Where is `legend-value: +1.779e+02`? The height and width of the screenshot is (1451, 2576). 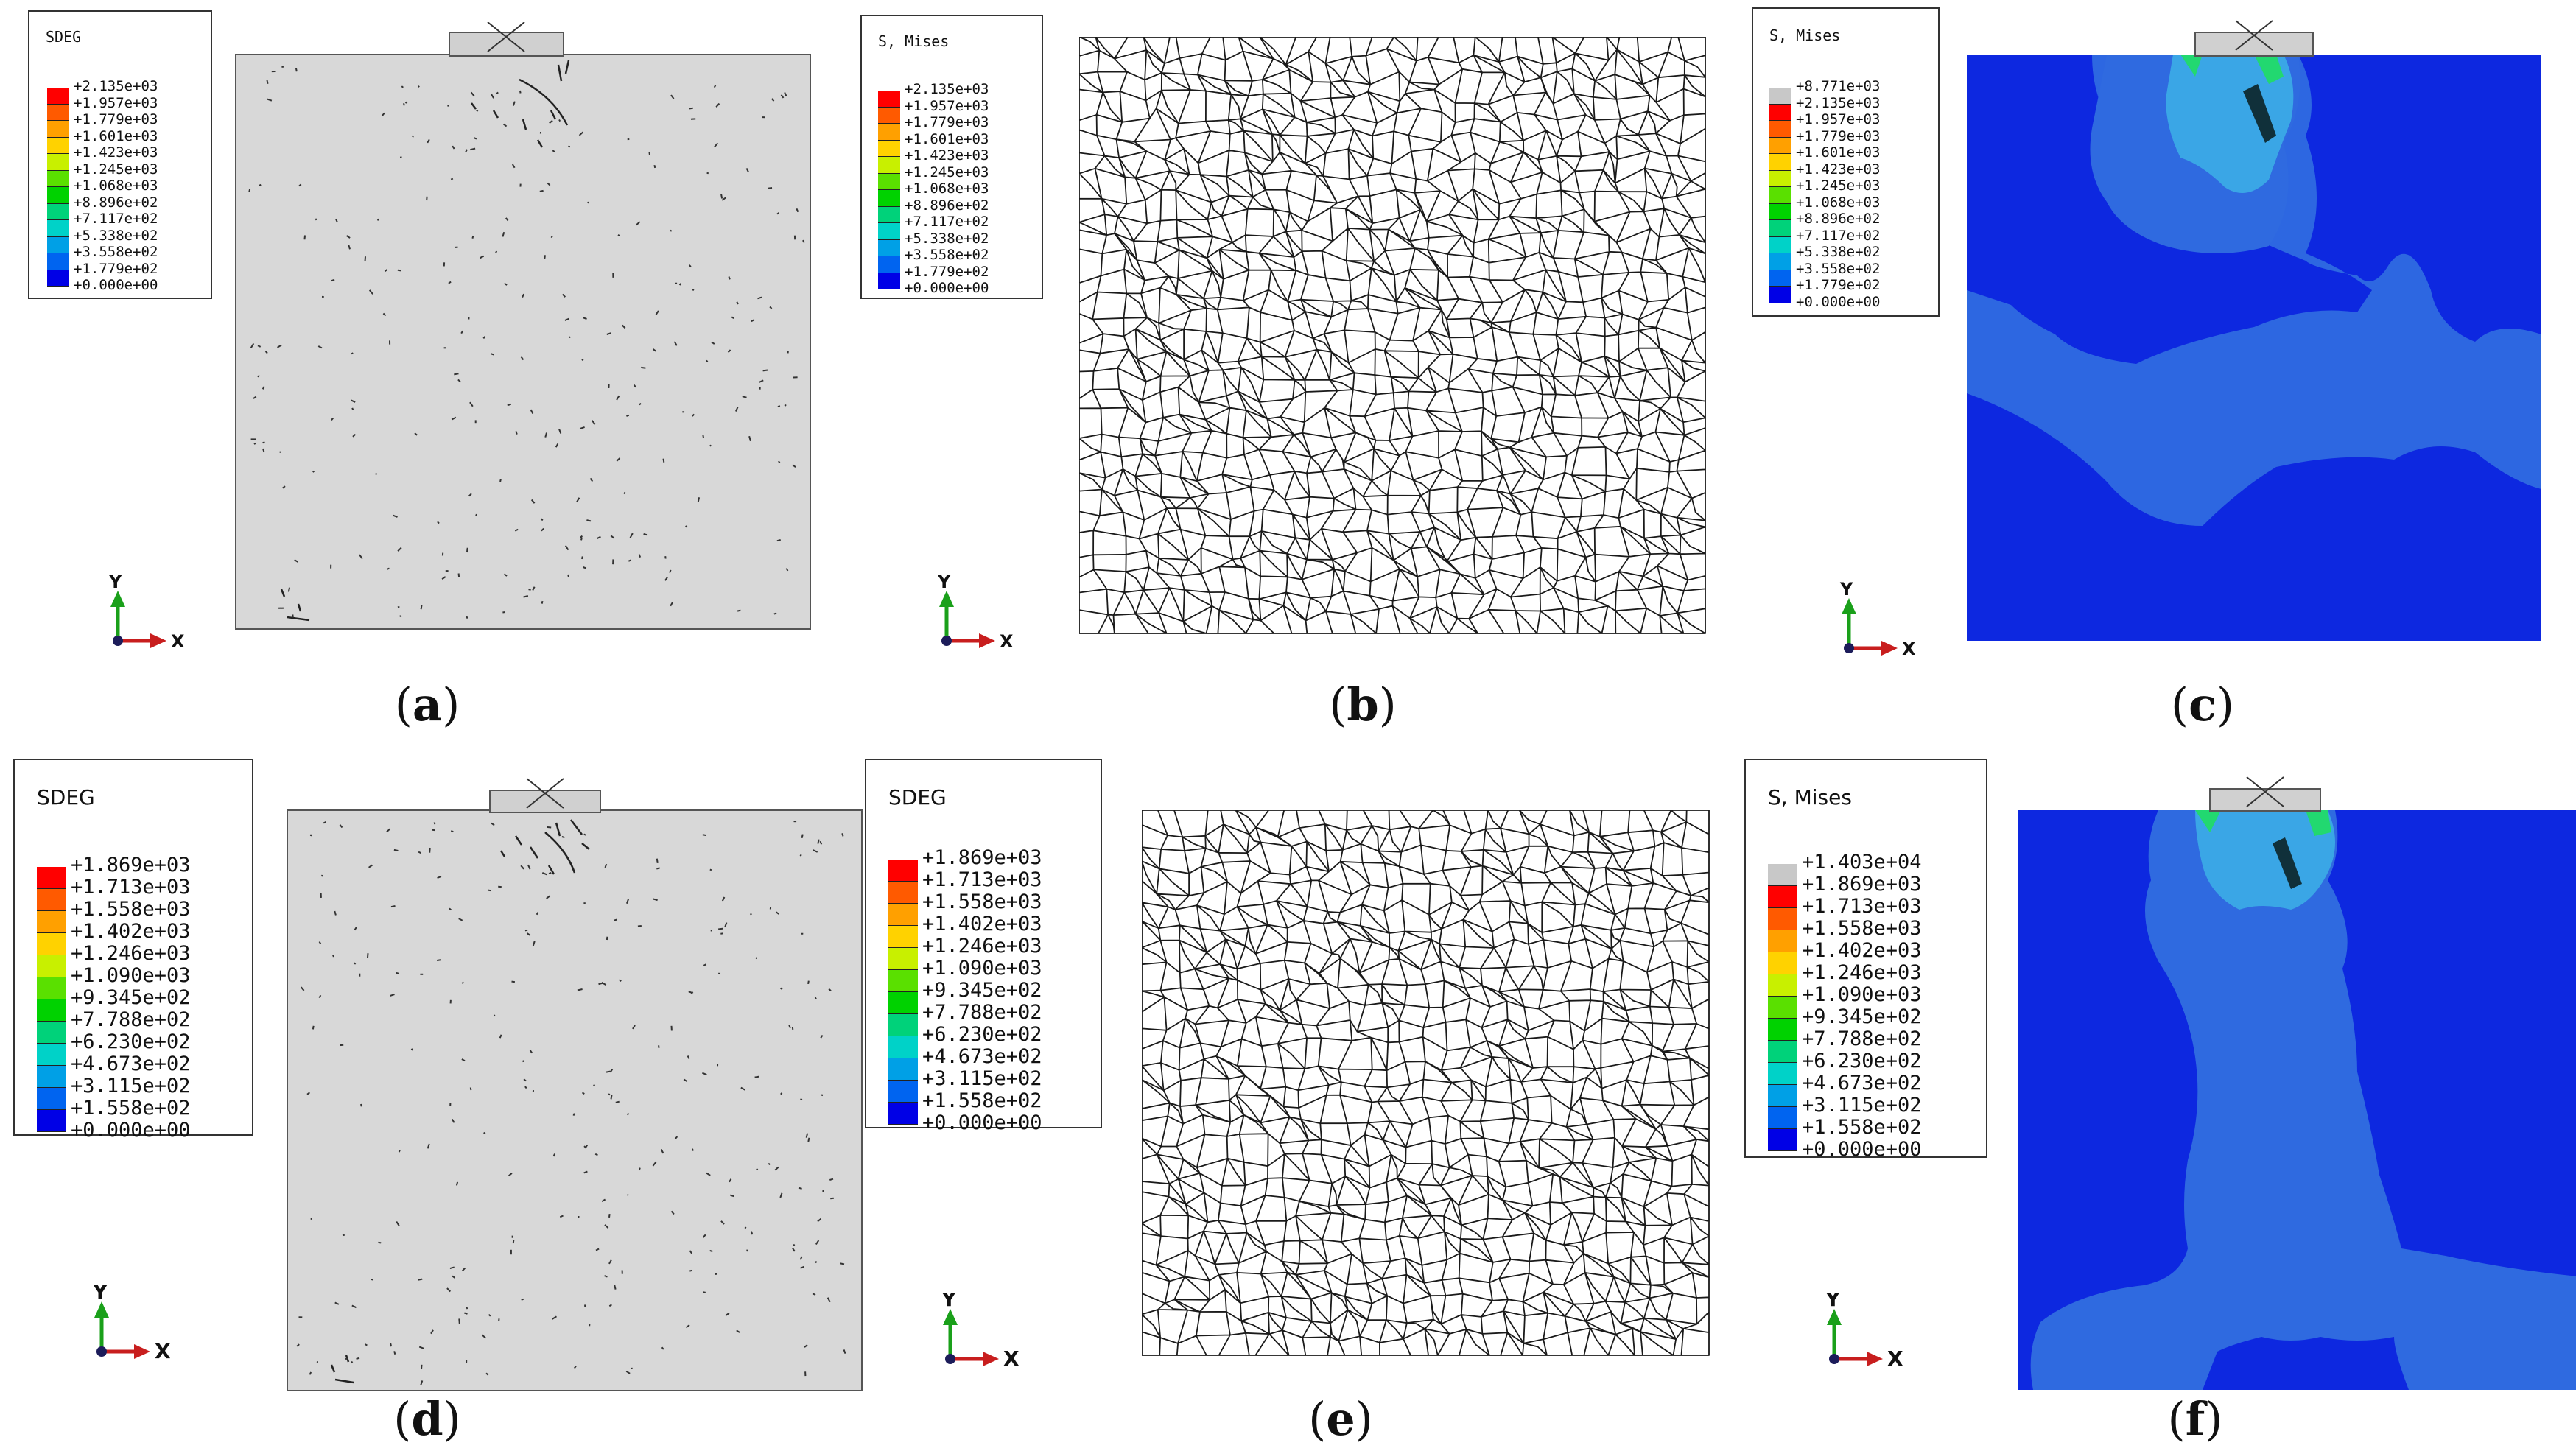 legend-value: +1.779e+02 is located at coordinates (1838, 285).